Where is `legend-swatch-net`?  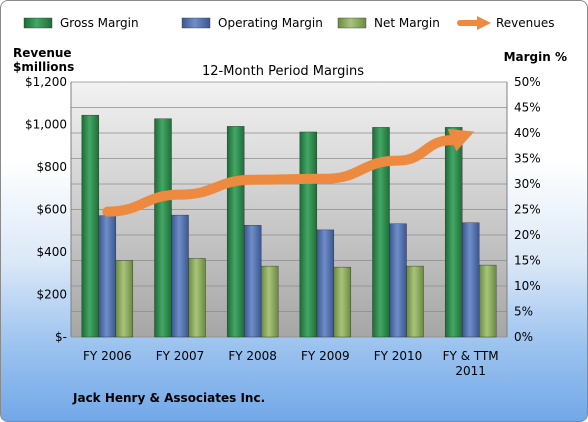
legend-swatch-net is located at coordinates (352, 23).